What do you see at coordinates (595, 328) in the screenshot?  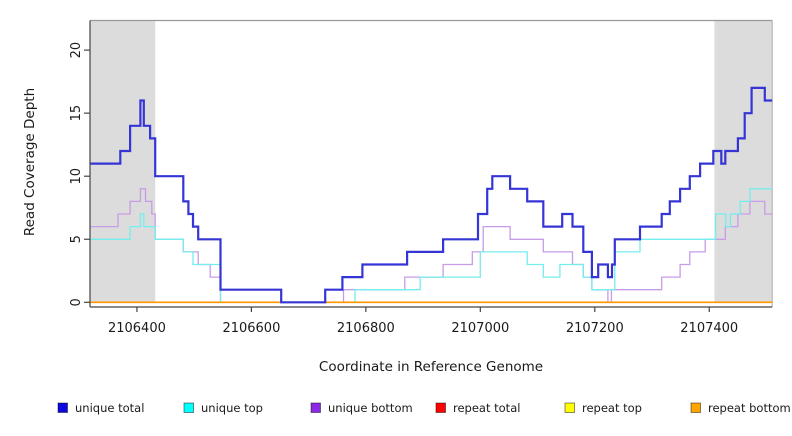 I see `x-tick-label: 2107200` at bounding box center [595, 328].